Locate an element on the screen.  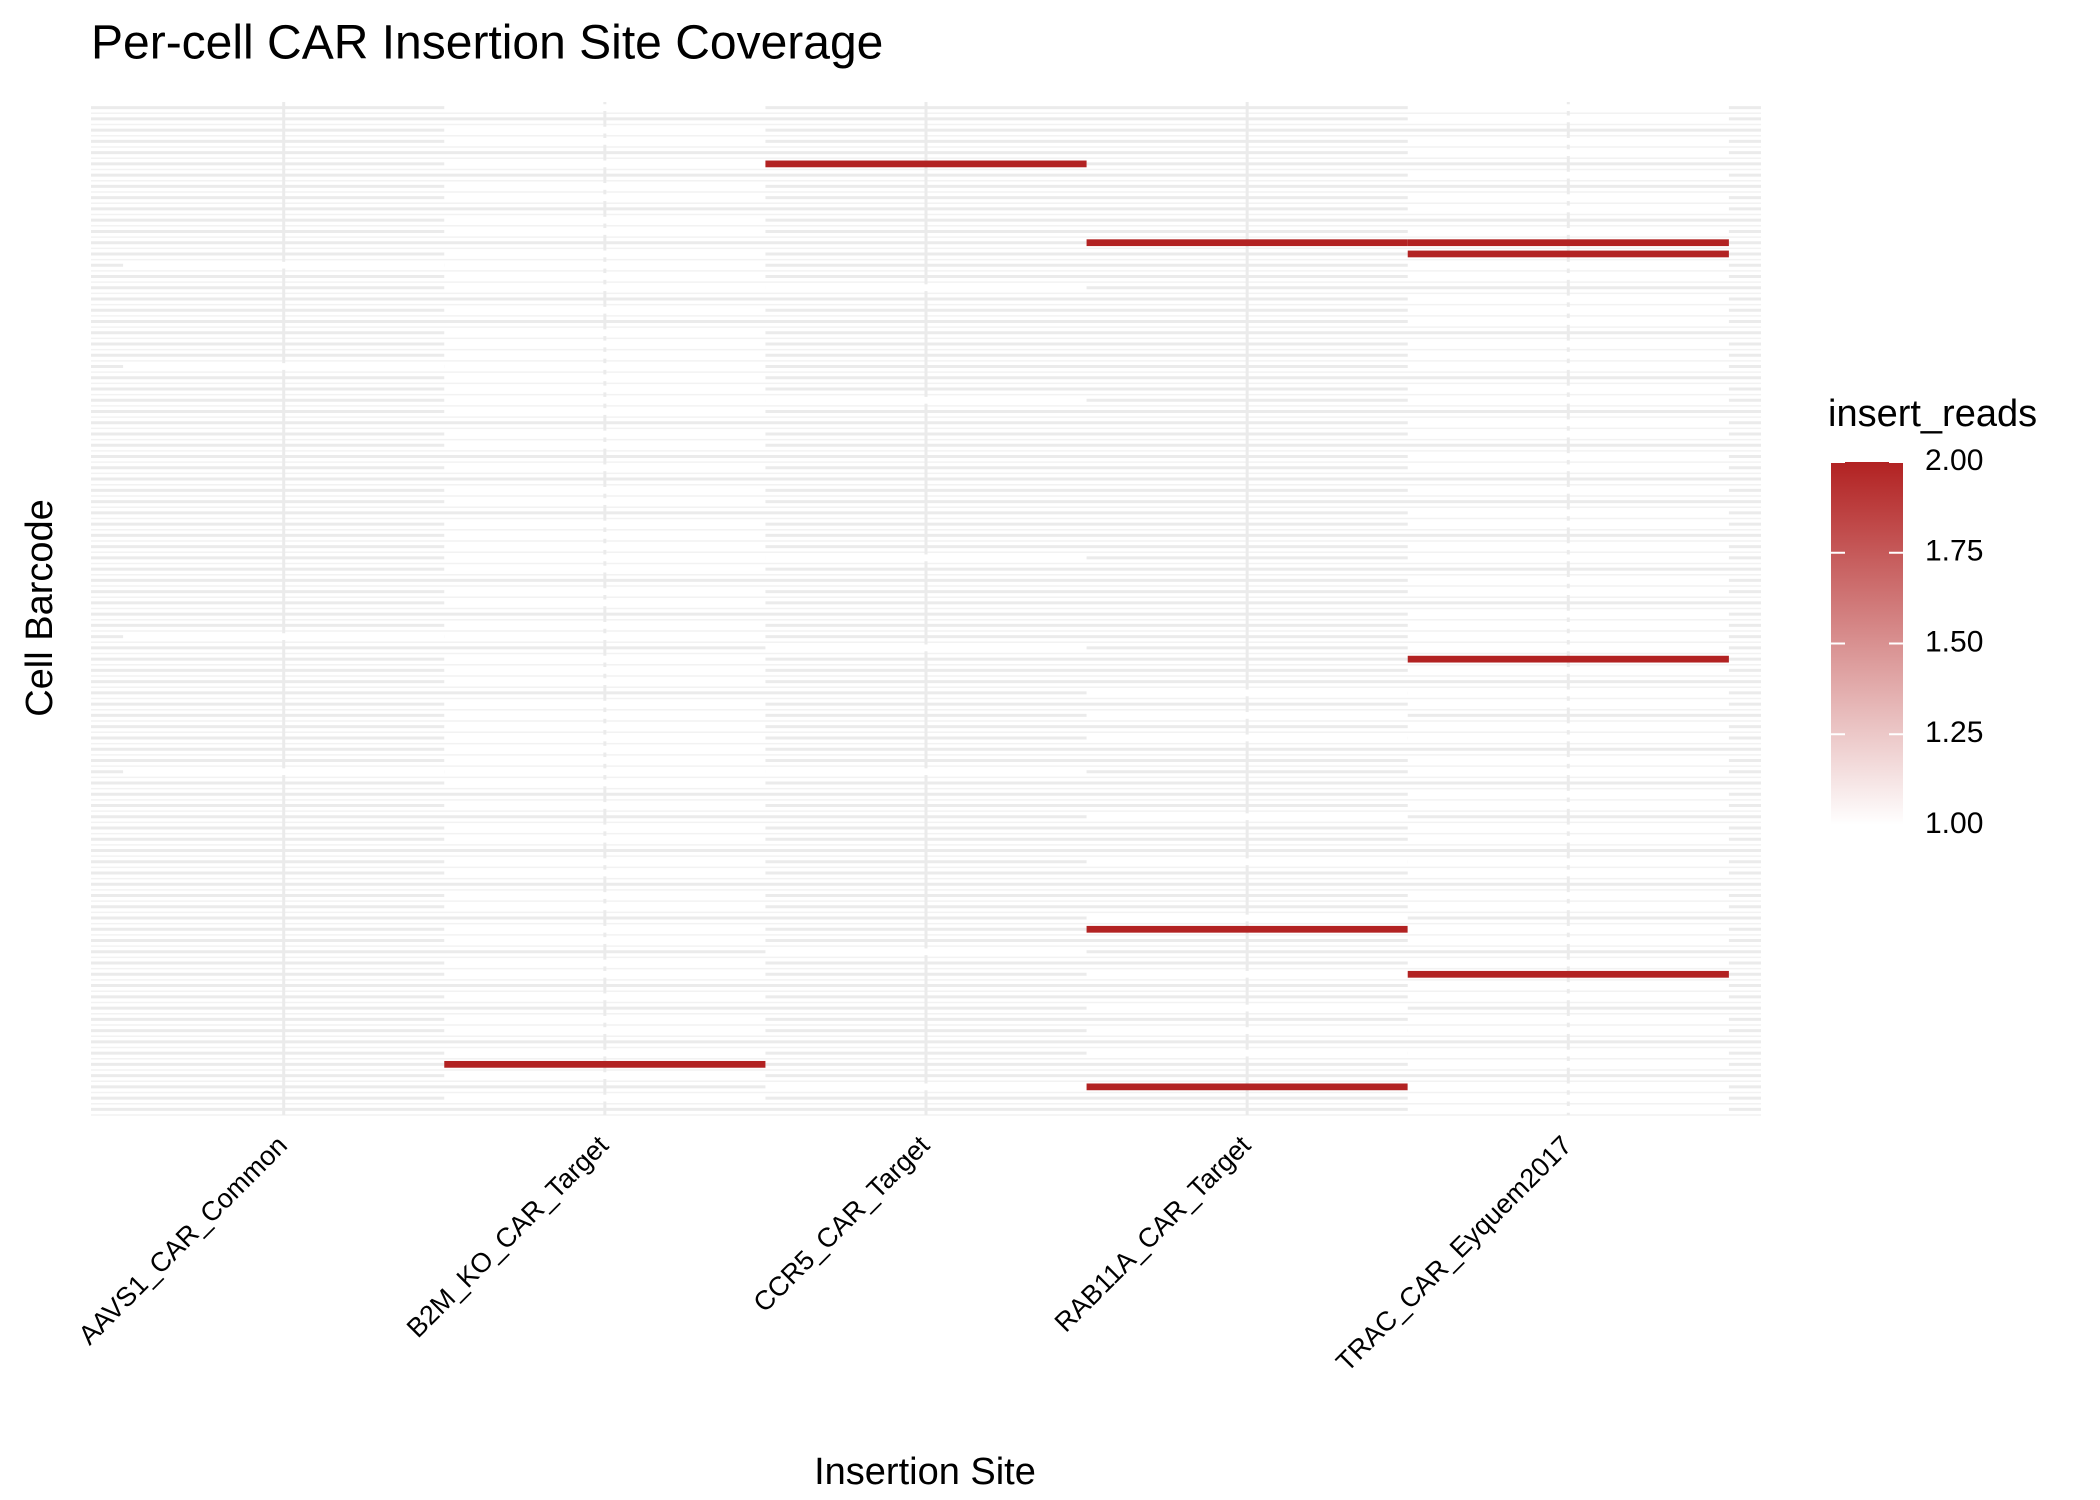
x-tick-label: RAB11A_CAR_Target is located at coordinates (1153, 1234).